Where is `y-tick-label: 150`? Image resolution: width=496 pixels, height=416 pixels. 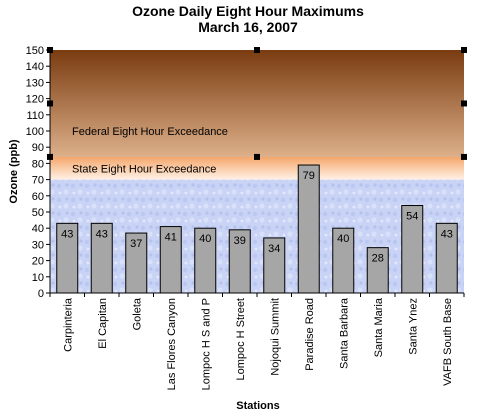
y-tick-label: 150 is located at coordinates (35, 51).